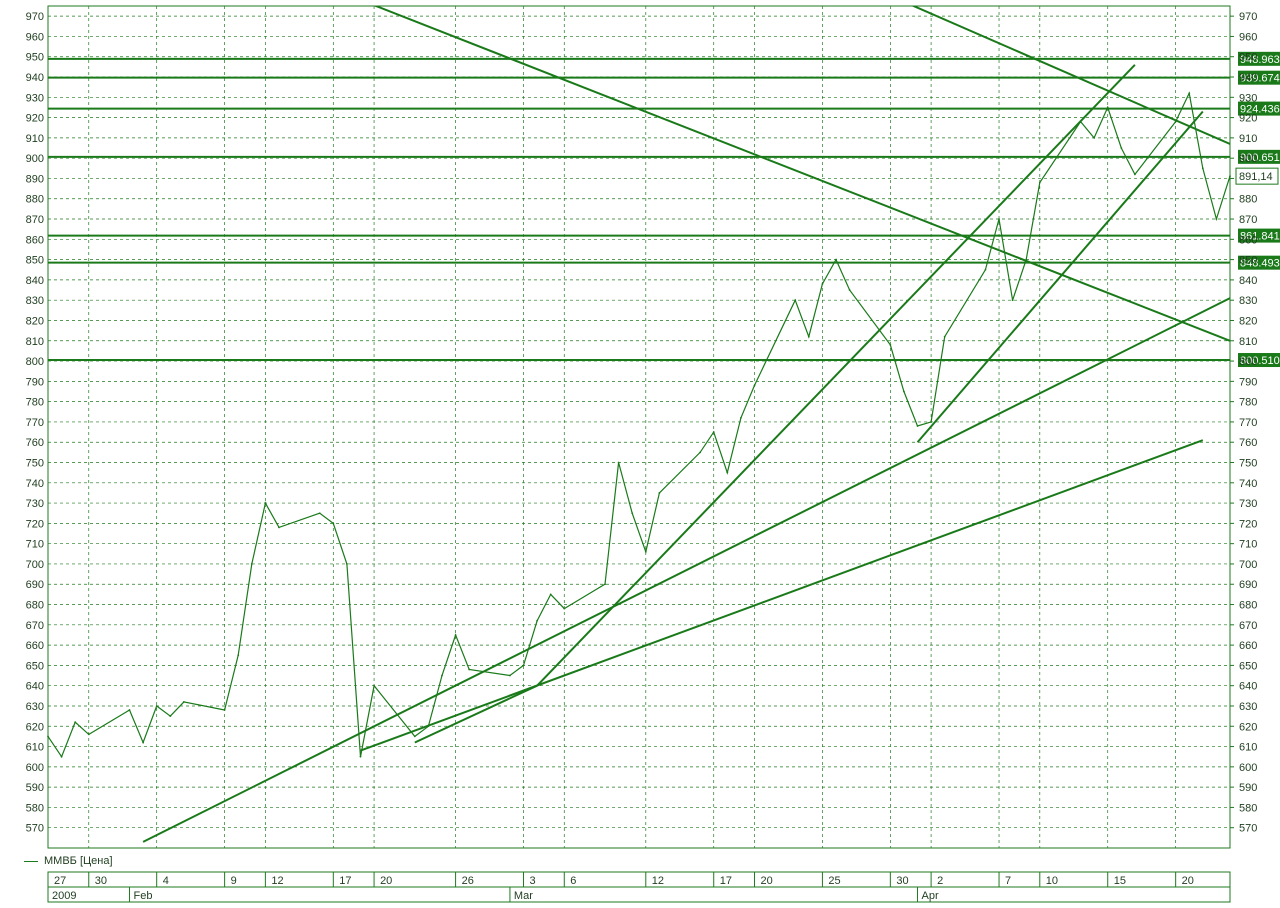  Describe the element at coordinates (35, 727) in the screenshot. I see `y-tick-label: 620` at that location.